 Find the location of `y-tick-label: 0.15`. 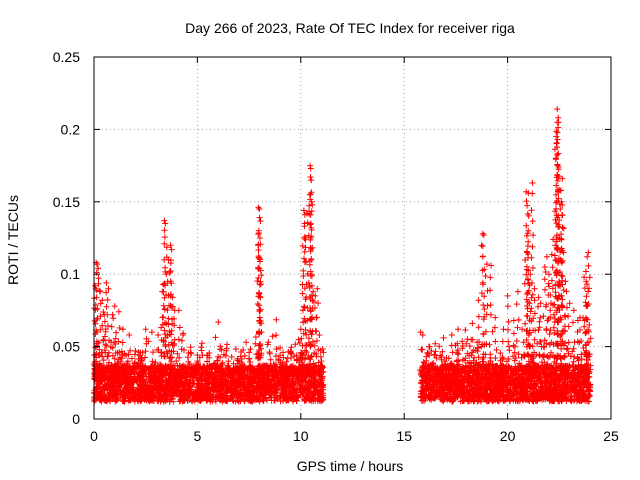

y-tick-label: 0.15 is located at coordinates (66, 202).